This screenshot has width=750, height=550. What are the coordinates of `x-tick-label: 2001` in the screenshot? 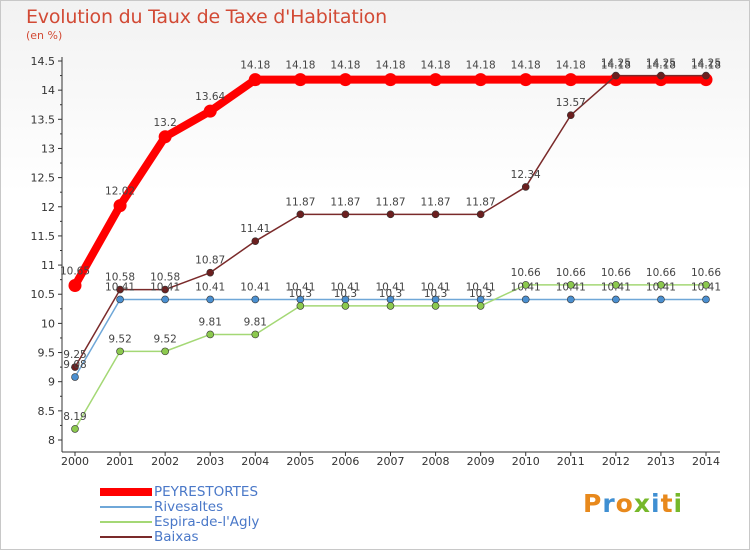 It's located at (120, 461).